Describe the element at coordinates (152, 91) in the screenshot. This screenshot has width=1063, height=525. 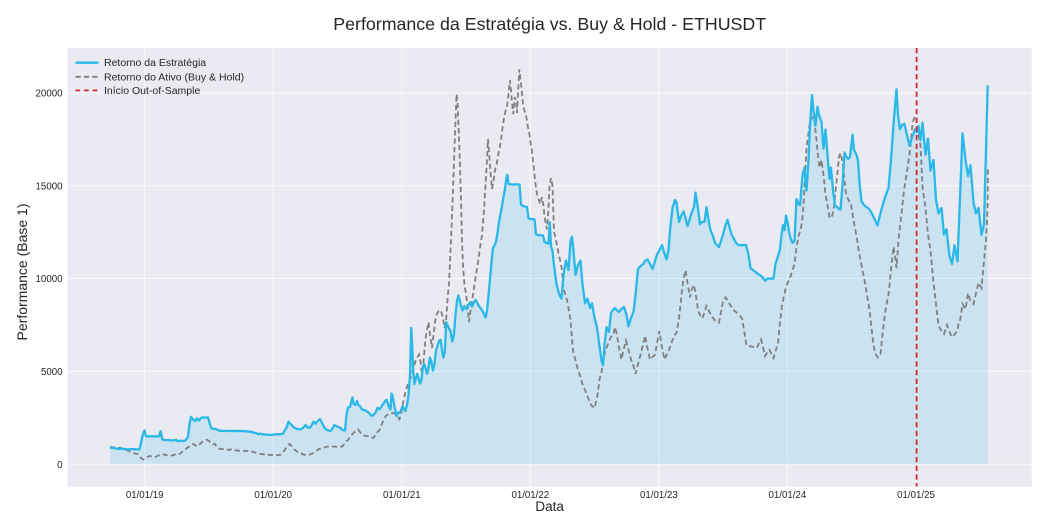
I see `svg-text: Início Out-of-Sample` at that location.